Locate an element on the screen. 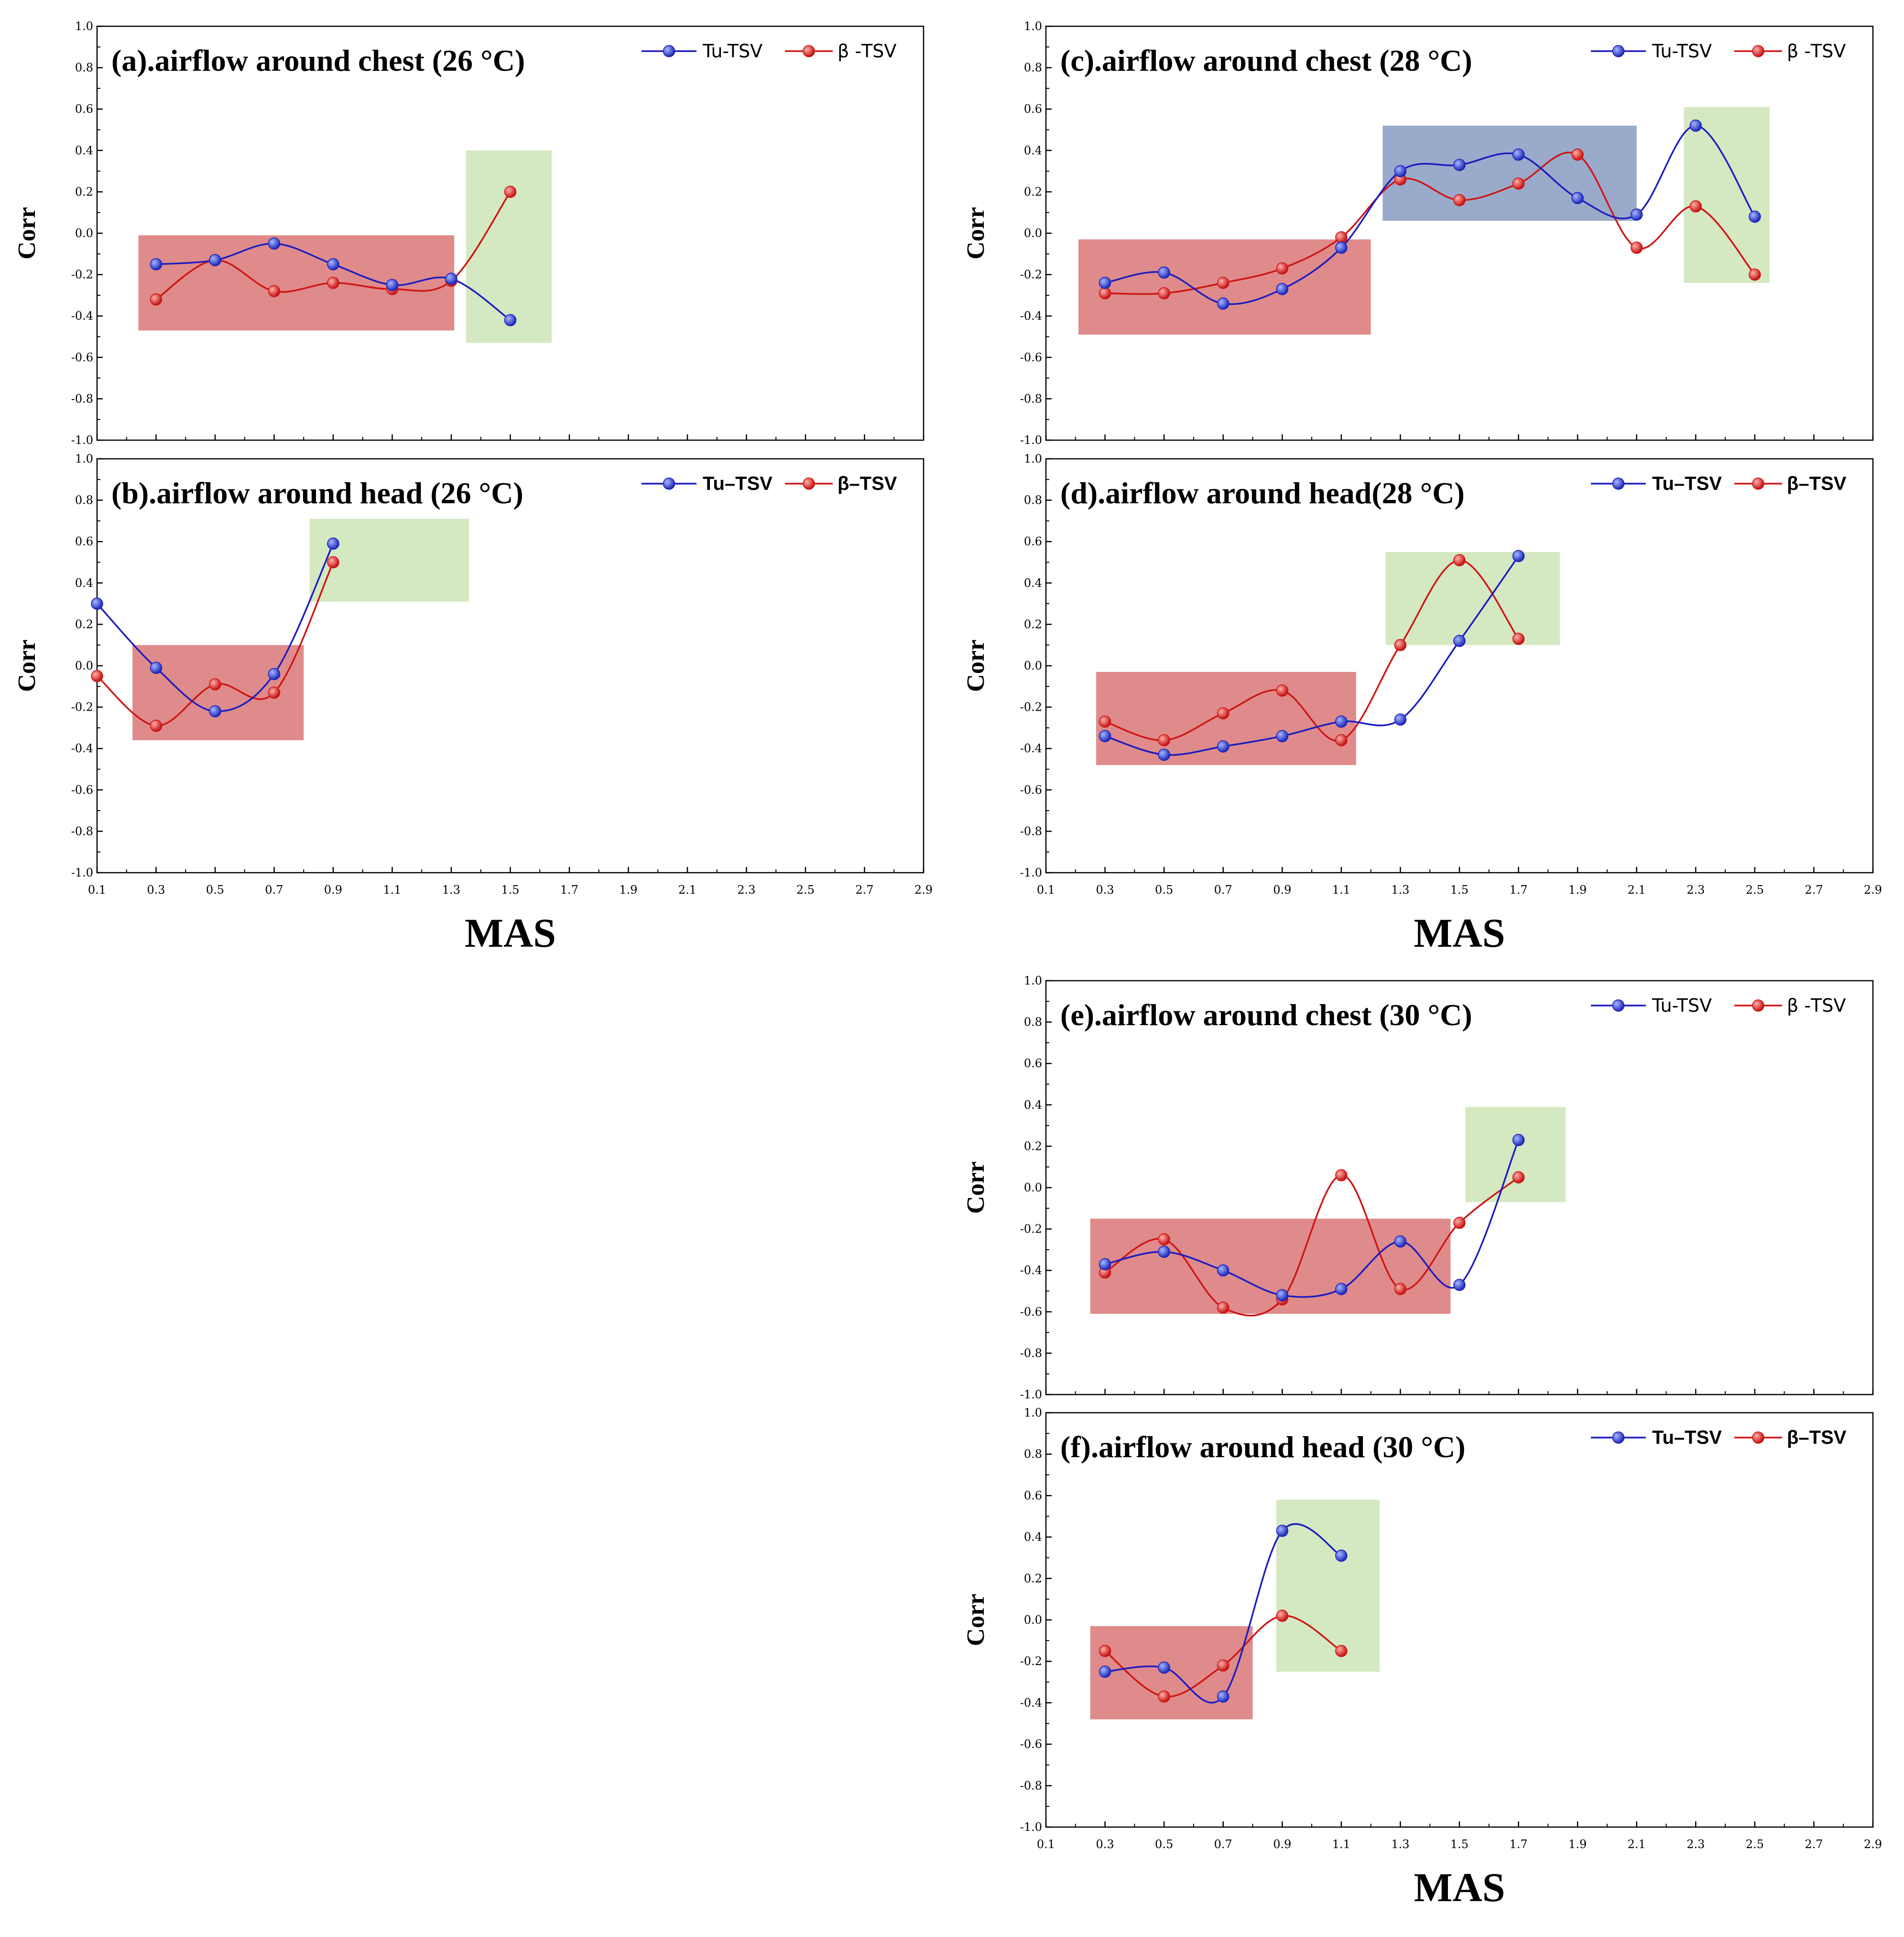 This screenshot has height=1937, width=1904. y-tick-label: -0.2 is located at coordinates (82, 274).